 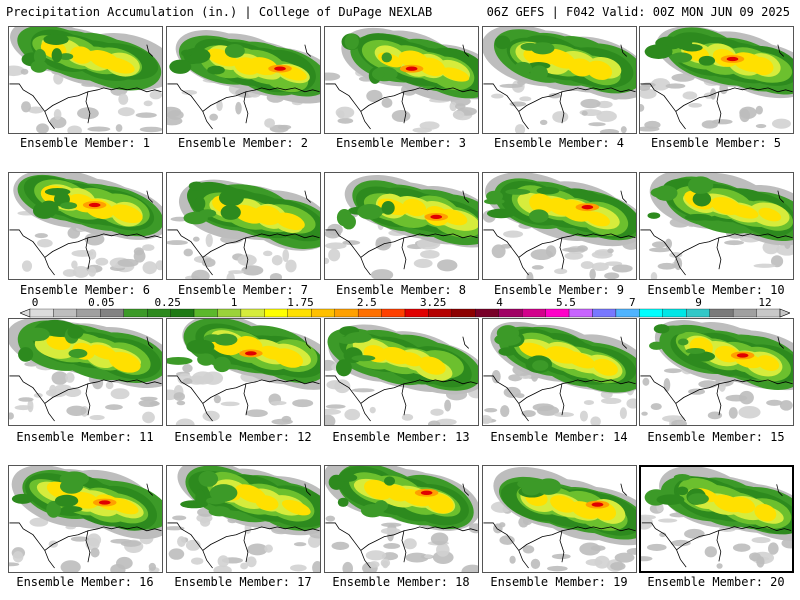 What do you see at coordinates (559, 290) in the screenshot?
I see `ensemble-member-label: Ensemble Member: 9` at bounding box center [559, 290].